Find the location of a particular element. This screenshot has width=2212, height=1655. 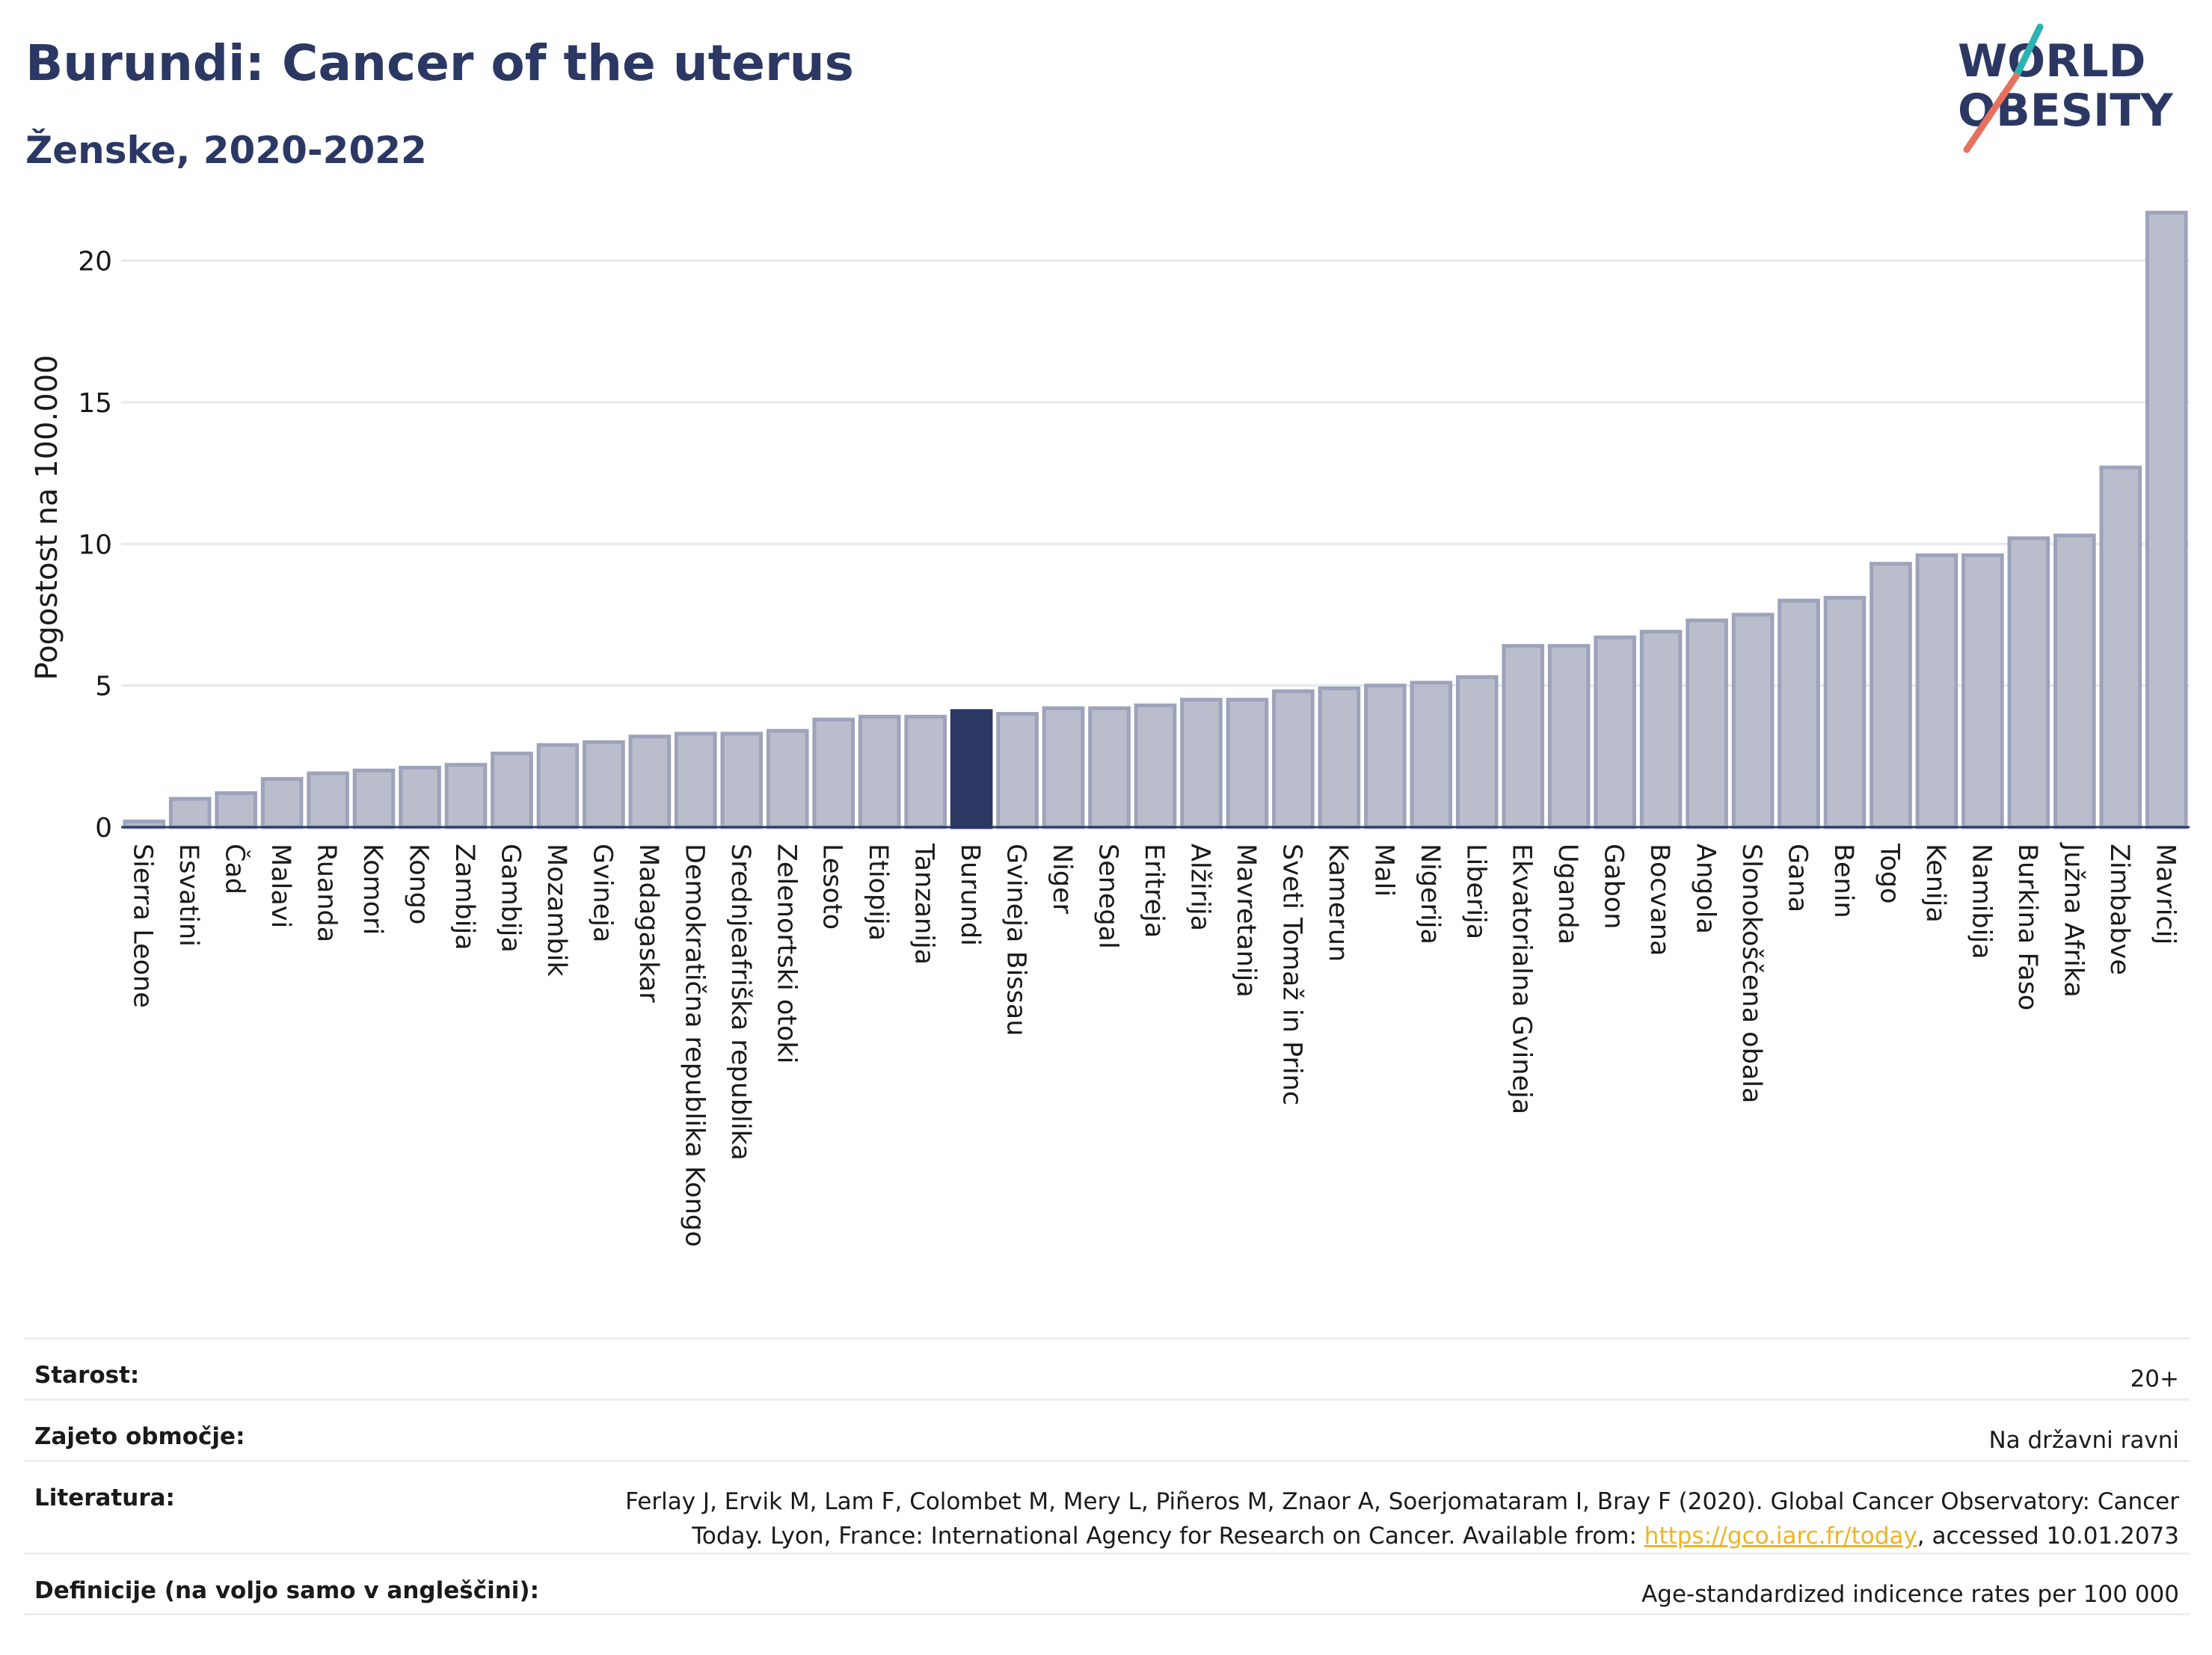

age-label: Starost: is located at coordinates (87, 1375).